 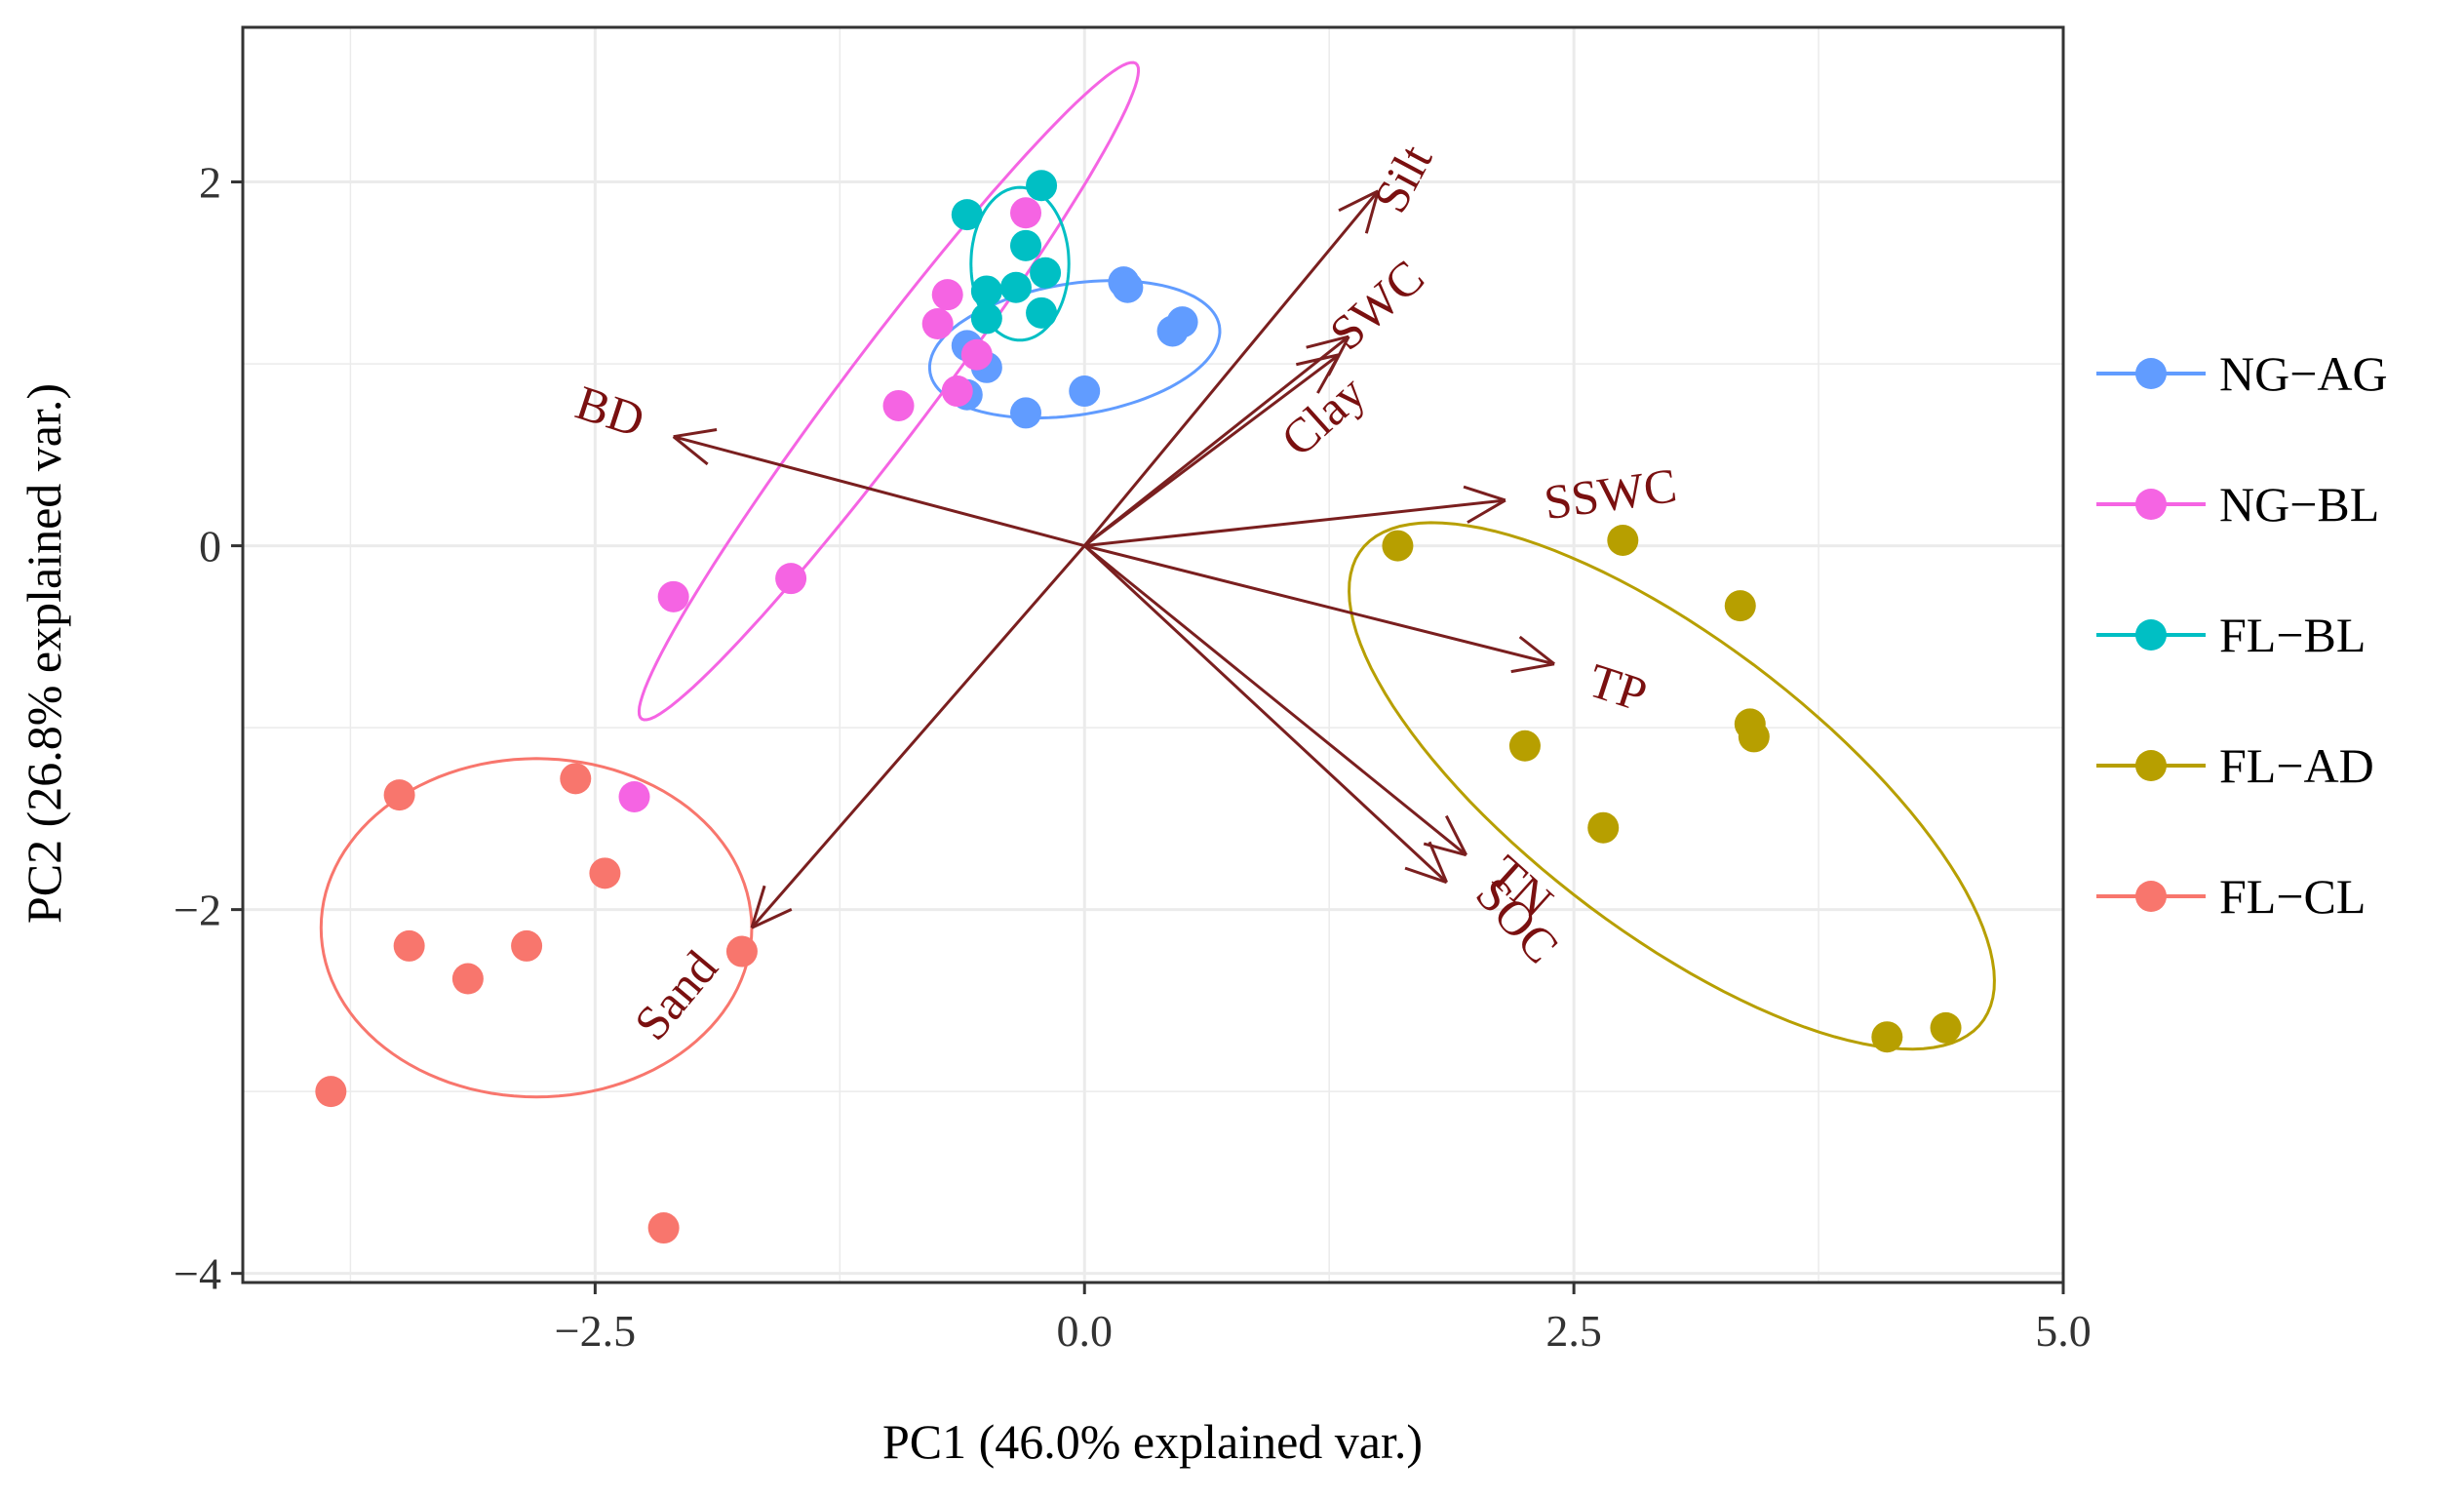 I want to click on loading-arrow-bd, so click(x=879, y=491).